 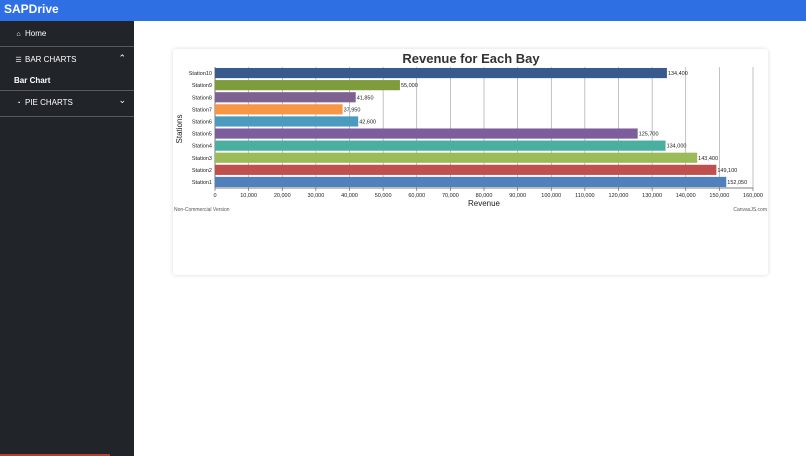 What do you see at coordinates (81, 33) in the screenshot?
I see `sidebar-item-home: ⌂ Home` at bounding box center [81, 33].